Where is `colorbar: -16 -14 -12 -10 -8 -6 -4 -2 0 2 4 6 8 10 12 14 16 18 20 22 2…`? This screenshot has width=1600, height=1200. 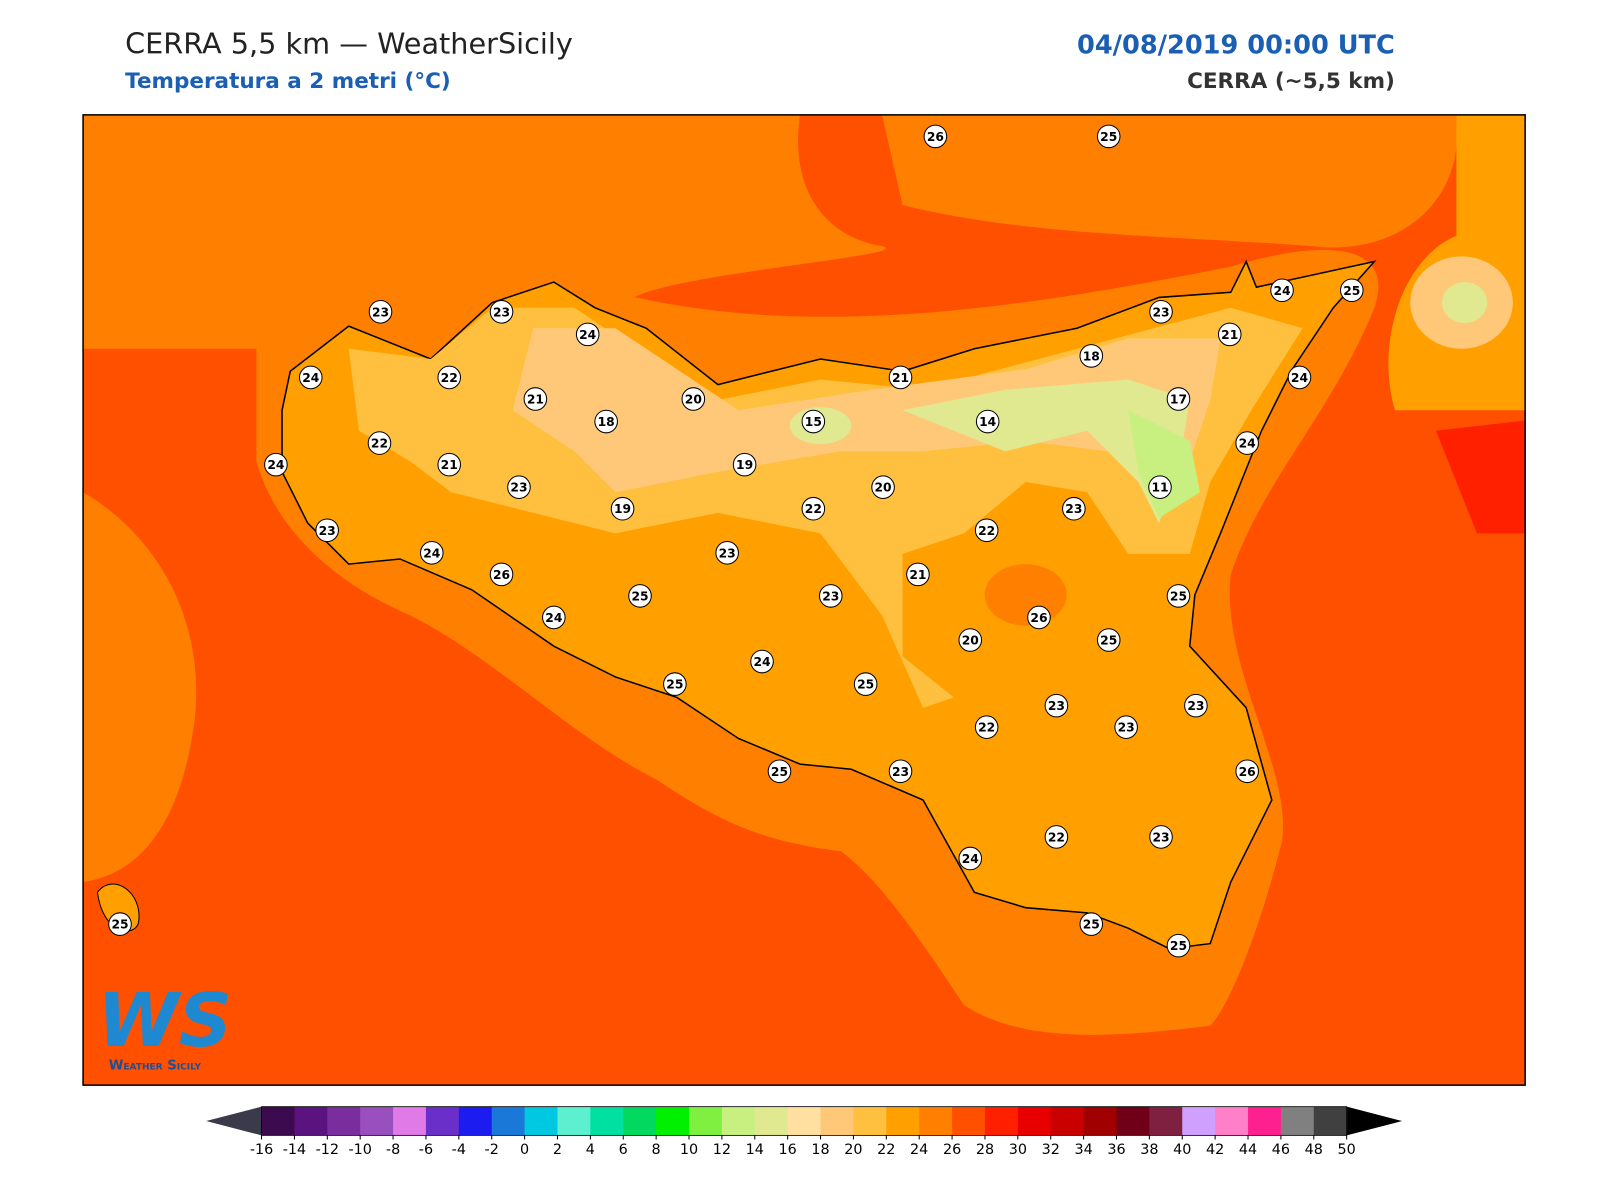 colorbar: -16 -14 -12 -10 -8 -6 -4 -2 0 2 4 6 8 10 12 14 16 18 20 22 2… is located at coordinates (804, 1132).